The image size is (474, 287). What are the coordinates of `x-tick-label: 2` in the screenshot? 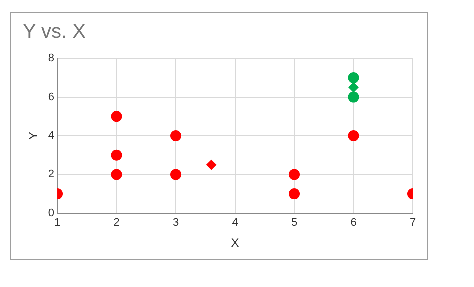 It's located at (117, 223).